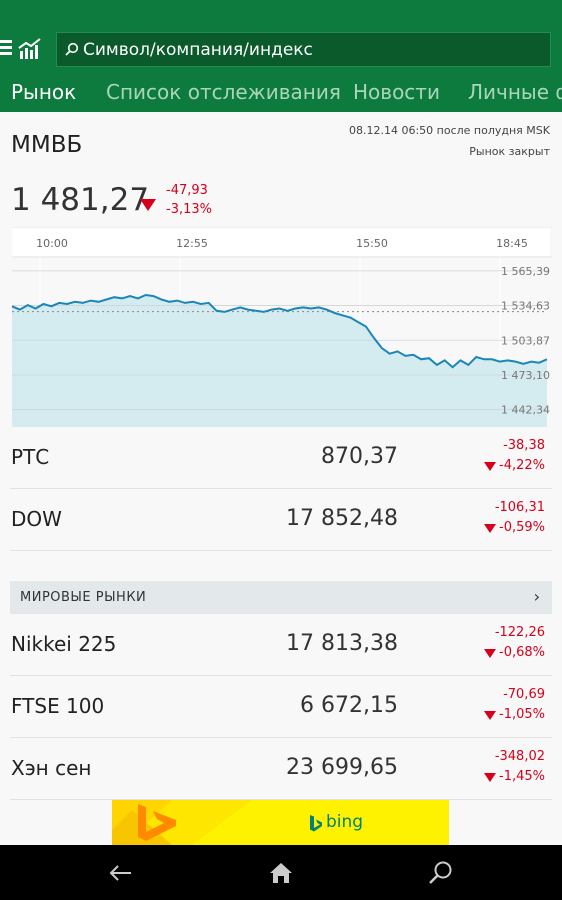 Image resolution: width=562 pixels, height=900 pixels. What do you see at coordinates (522, 456) in the screenshot?
I see `quote-change: -38,38 -4,22%` at bounding box center [522, 456].